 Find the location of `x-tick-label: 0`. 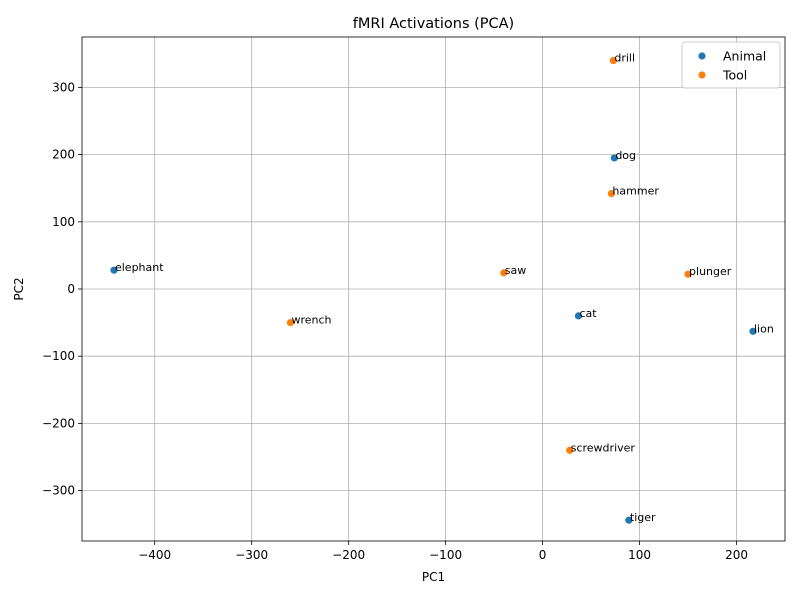

x-tick-label: 0 is located at coordinates (543, 555).